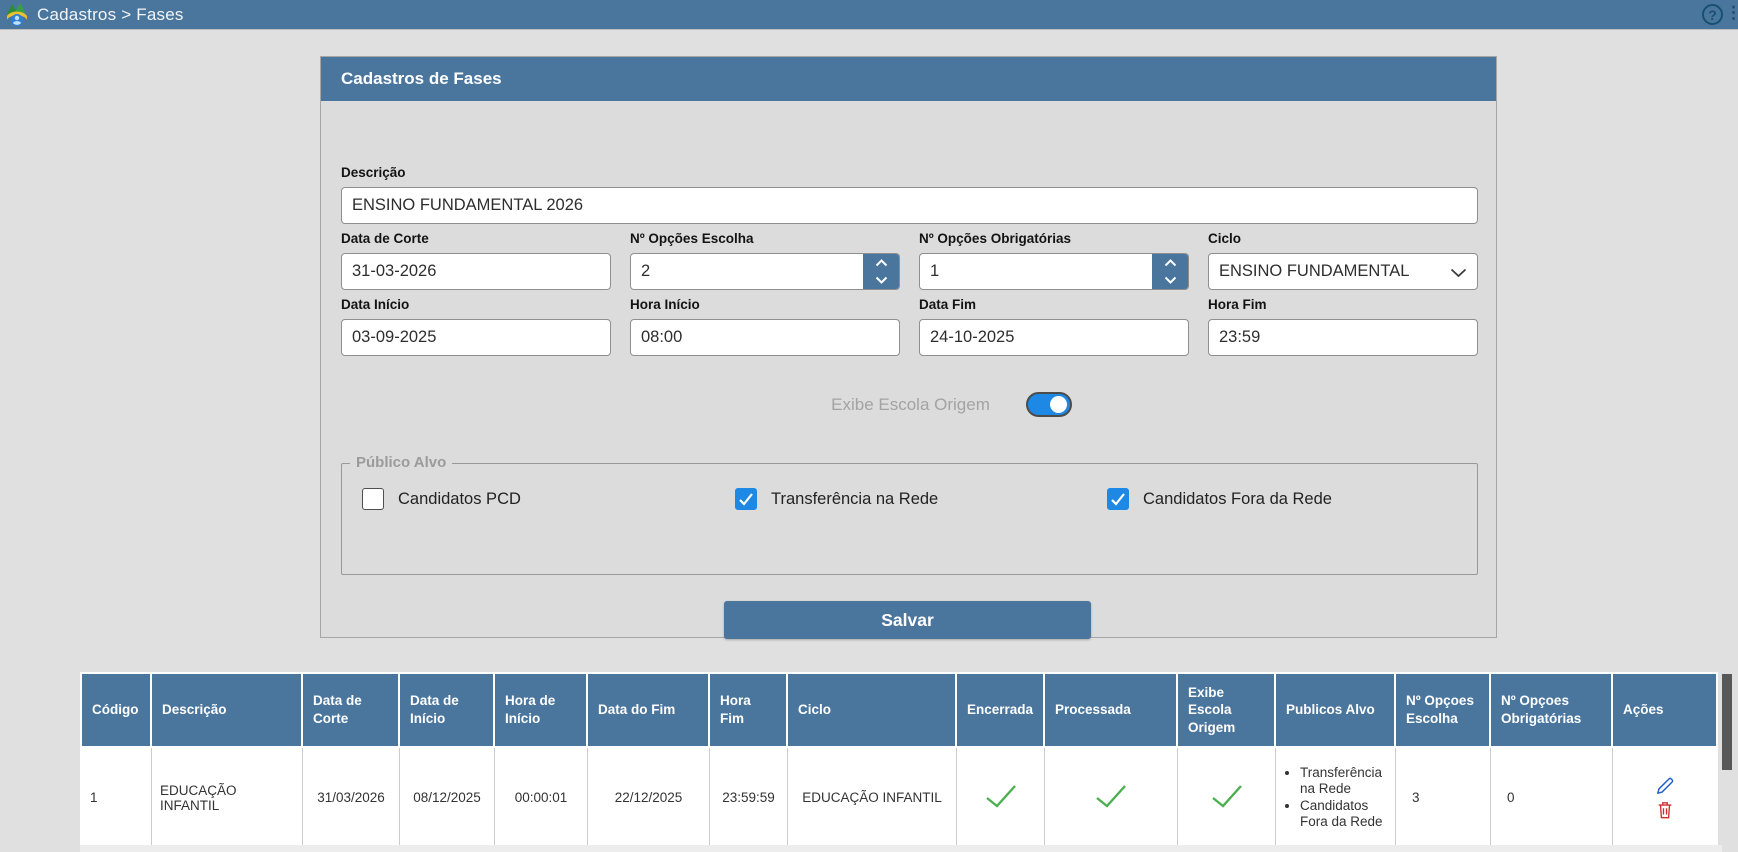 The image size is (1738, 852). I want to click on data-corte-label: Data de Corte, so click(385, 238).